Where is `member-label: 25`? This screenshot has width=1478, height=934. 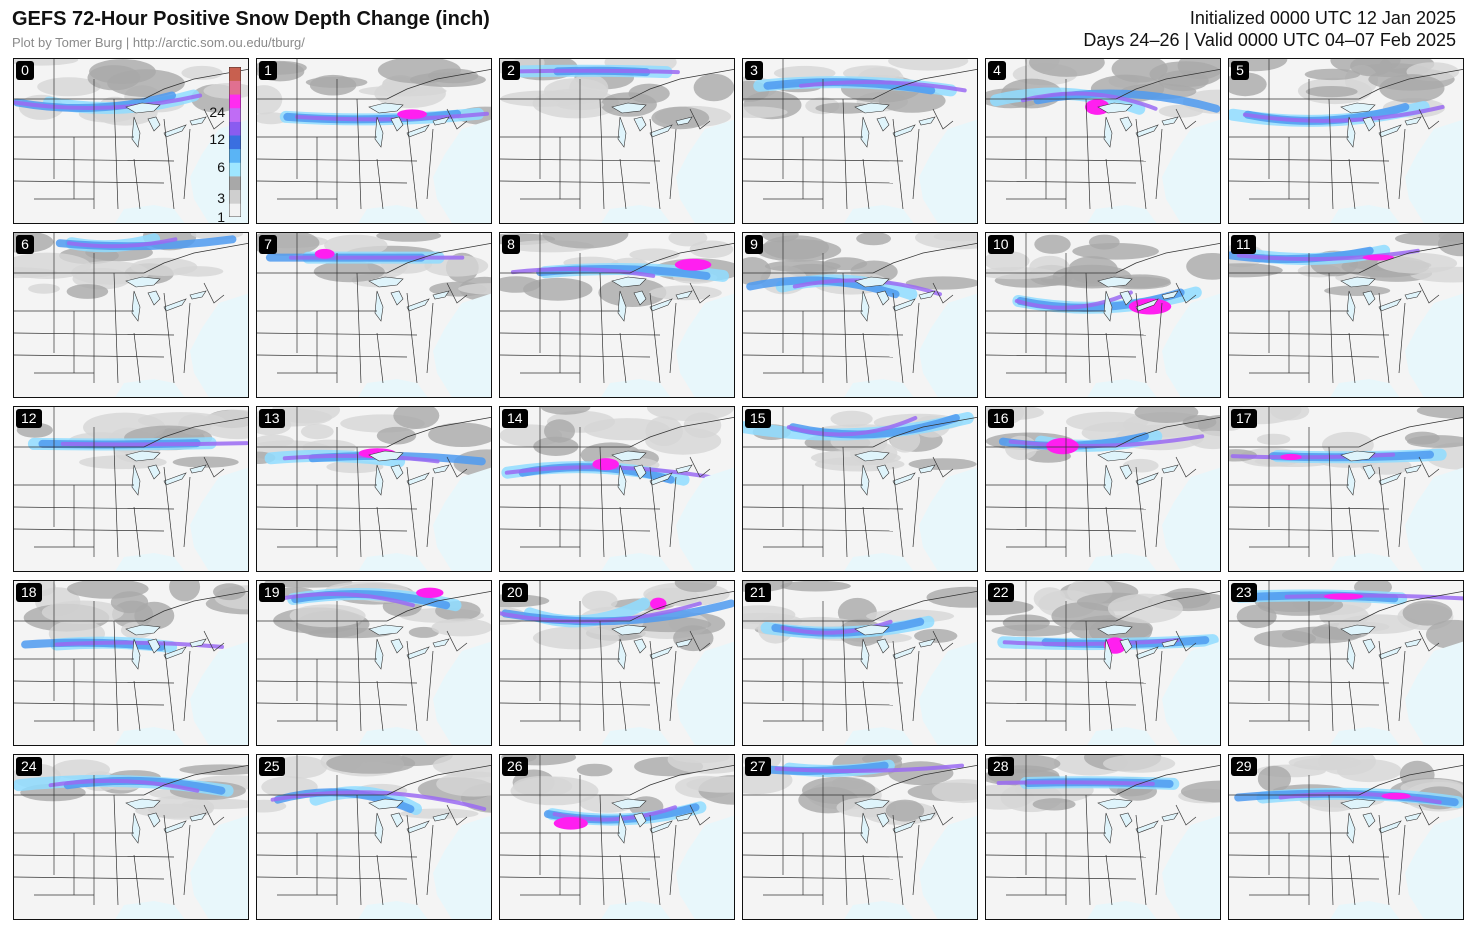
member-label: 25 is located at coordinates (272, 766).